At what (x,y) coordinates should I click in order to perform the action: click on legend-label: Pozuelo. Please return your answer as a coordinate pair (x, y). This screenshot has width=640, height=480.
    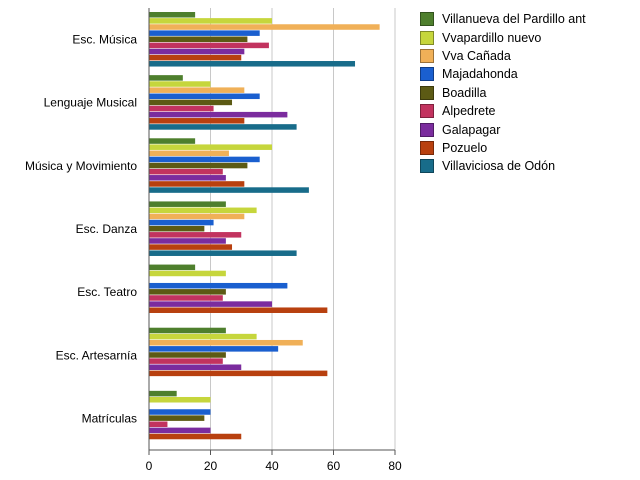
    Looking at the image, I should click on (465, 147).